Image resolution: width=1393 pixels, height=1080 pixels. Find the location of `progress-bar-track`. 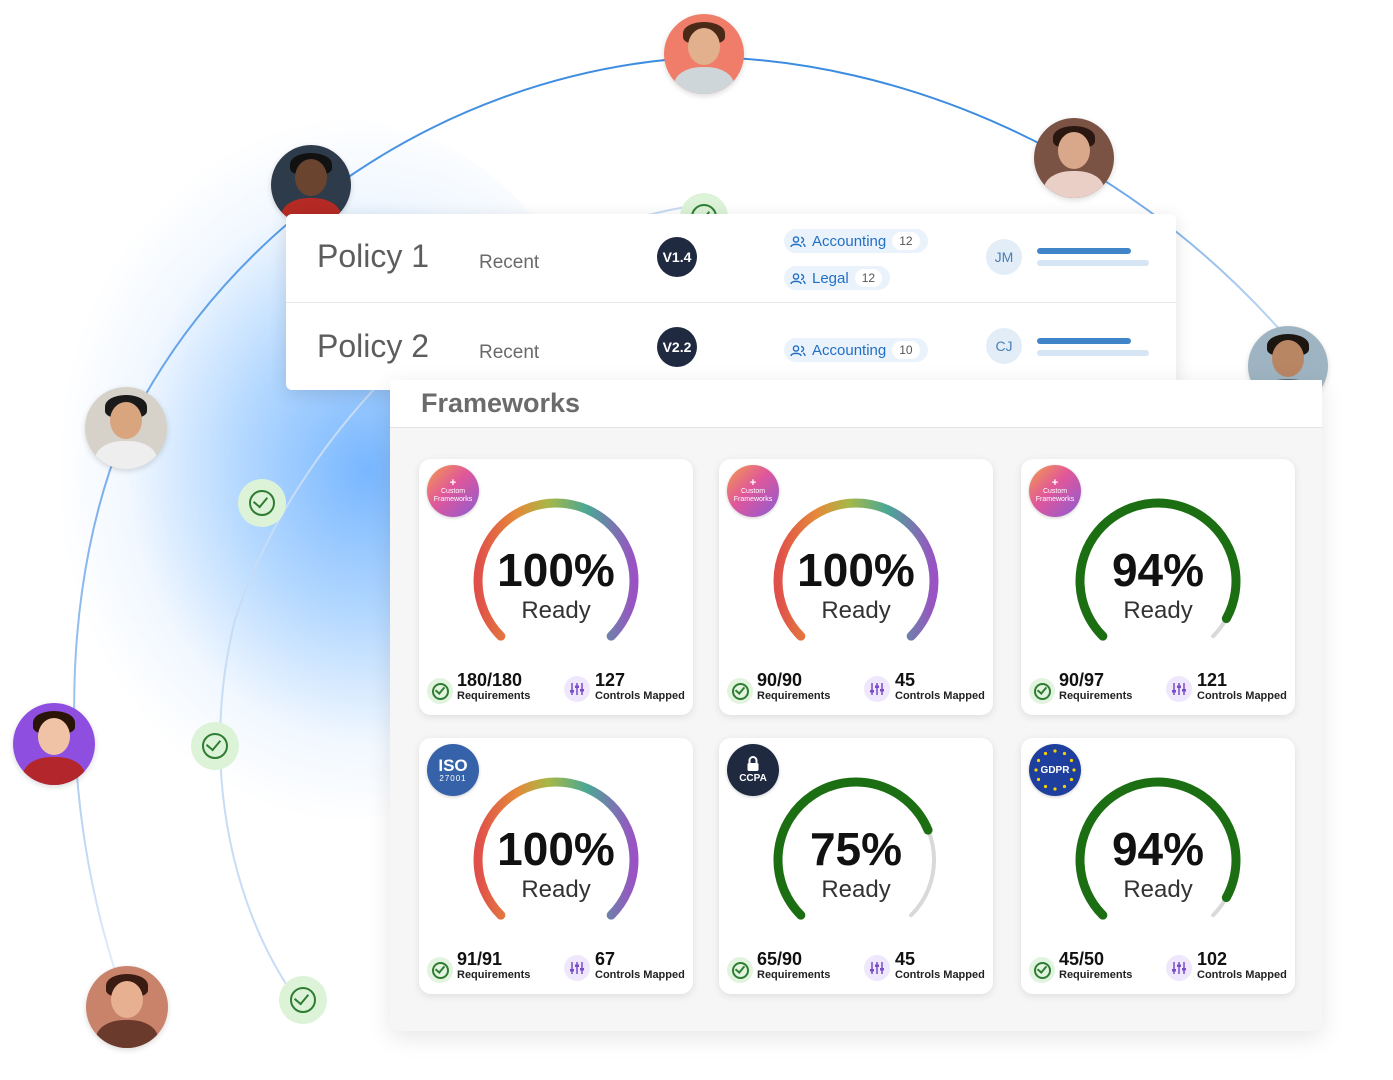

progress-bar-track is located at coordinates (1093, 263).